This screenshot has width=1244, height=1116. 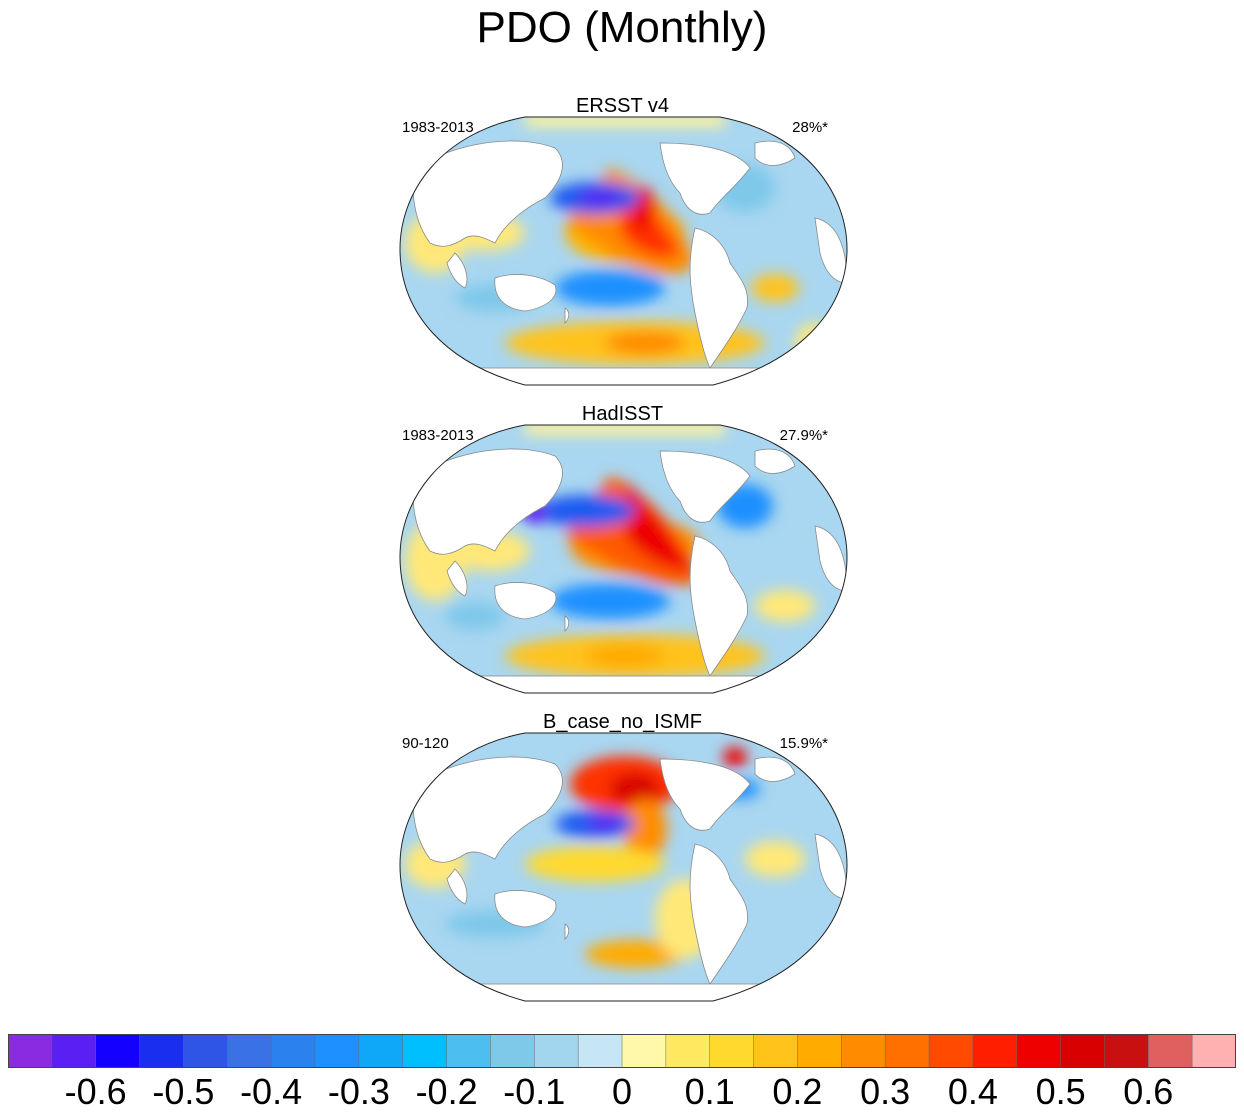 What do you see at coordinates (622, 106) in the screenshot?
I see `panel-title: ERSST v4` at bounding box center [622, 106].